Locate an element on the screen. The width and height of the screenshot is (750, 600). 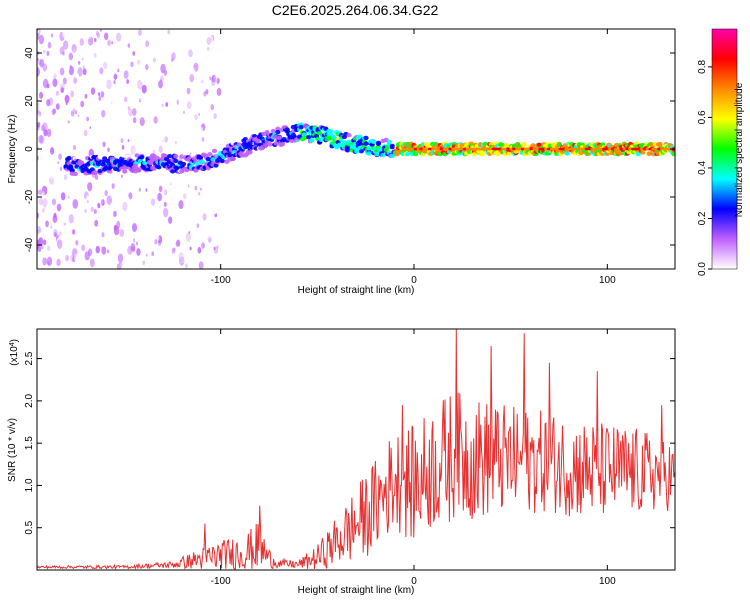
y-tick-label: -40 is located at coordinates (29, 244).